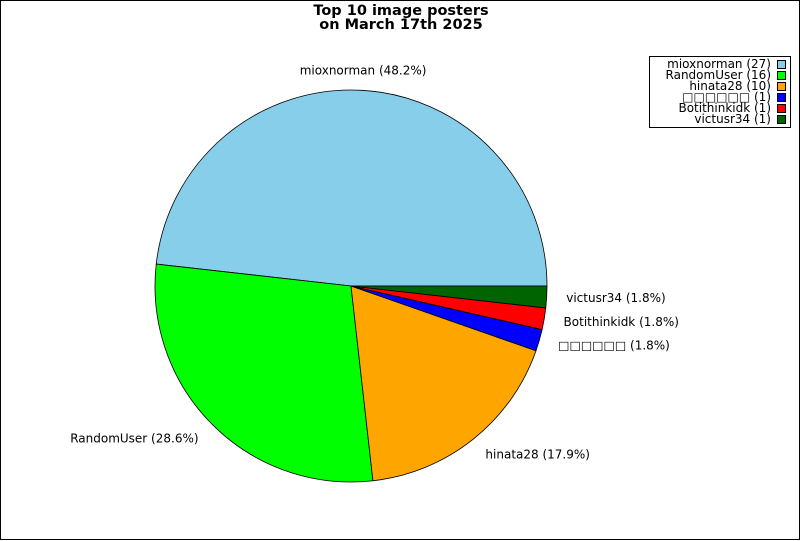 The width and height of the screenshot is (800, 541). Describe the element at coordinates (724, 108) in the screenshot. I see `legend-label: Botithinkidk (1)` at that location.